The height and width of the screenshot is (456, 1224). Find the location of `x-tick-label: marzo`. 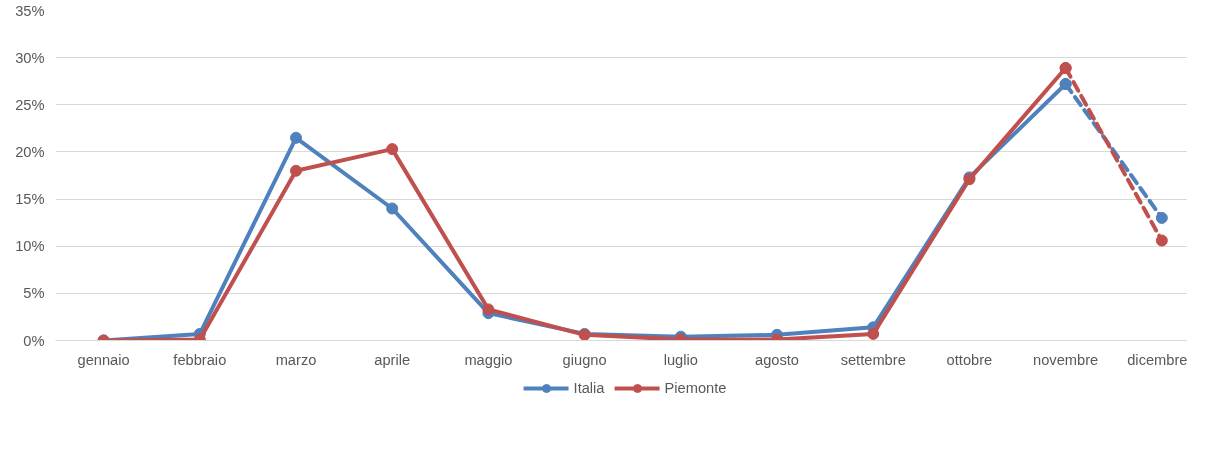

x-tick-label: marzo is located at coordinates (296, 359).